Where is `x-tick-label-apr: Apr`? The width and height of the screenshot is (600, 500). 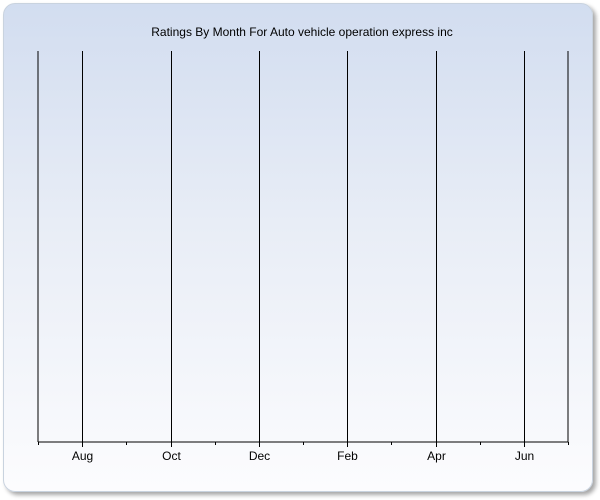 x-tick-label-apr: Apr is located at coordinates (436, 456).